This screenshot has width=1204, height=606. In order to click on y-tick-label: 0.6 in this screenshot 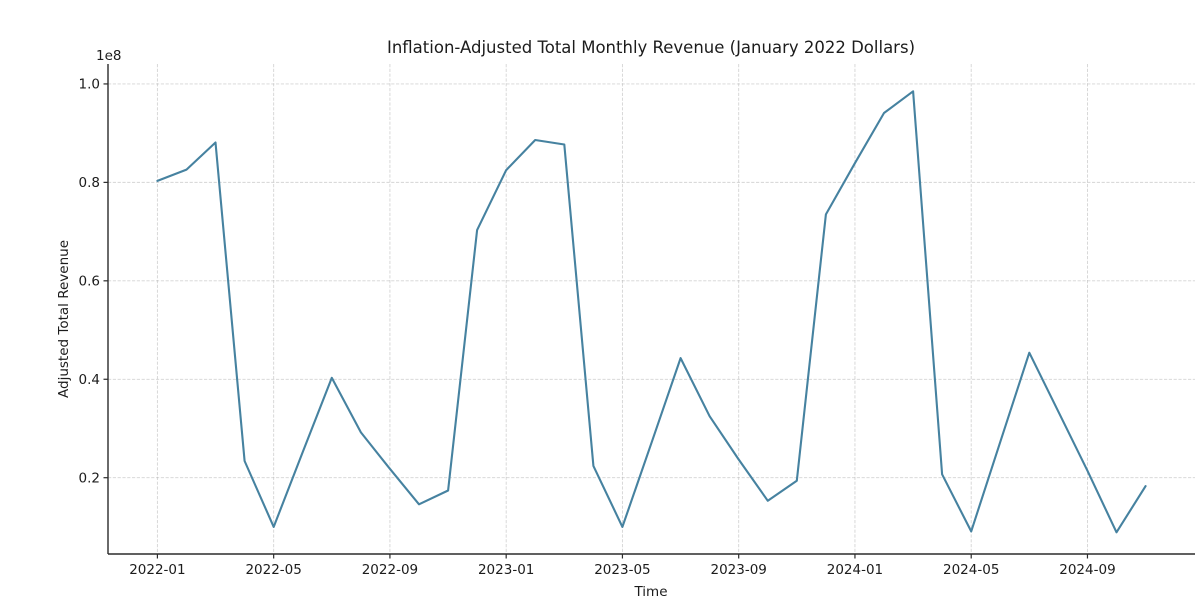, I will do `click(89, 282)`.